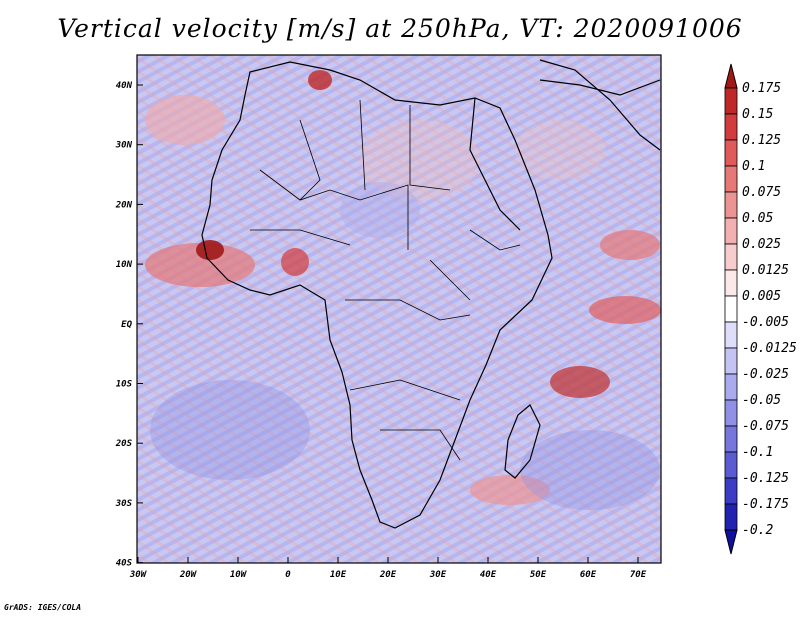 Image resolution: width=800 pixels, height=618 pixels. What do you see at coordinates (538, 575) in the screenshot?
I see `lon-tick-label: 50E` at bounding box center [538, 575].